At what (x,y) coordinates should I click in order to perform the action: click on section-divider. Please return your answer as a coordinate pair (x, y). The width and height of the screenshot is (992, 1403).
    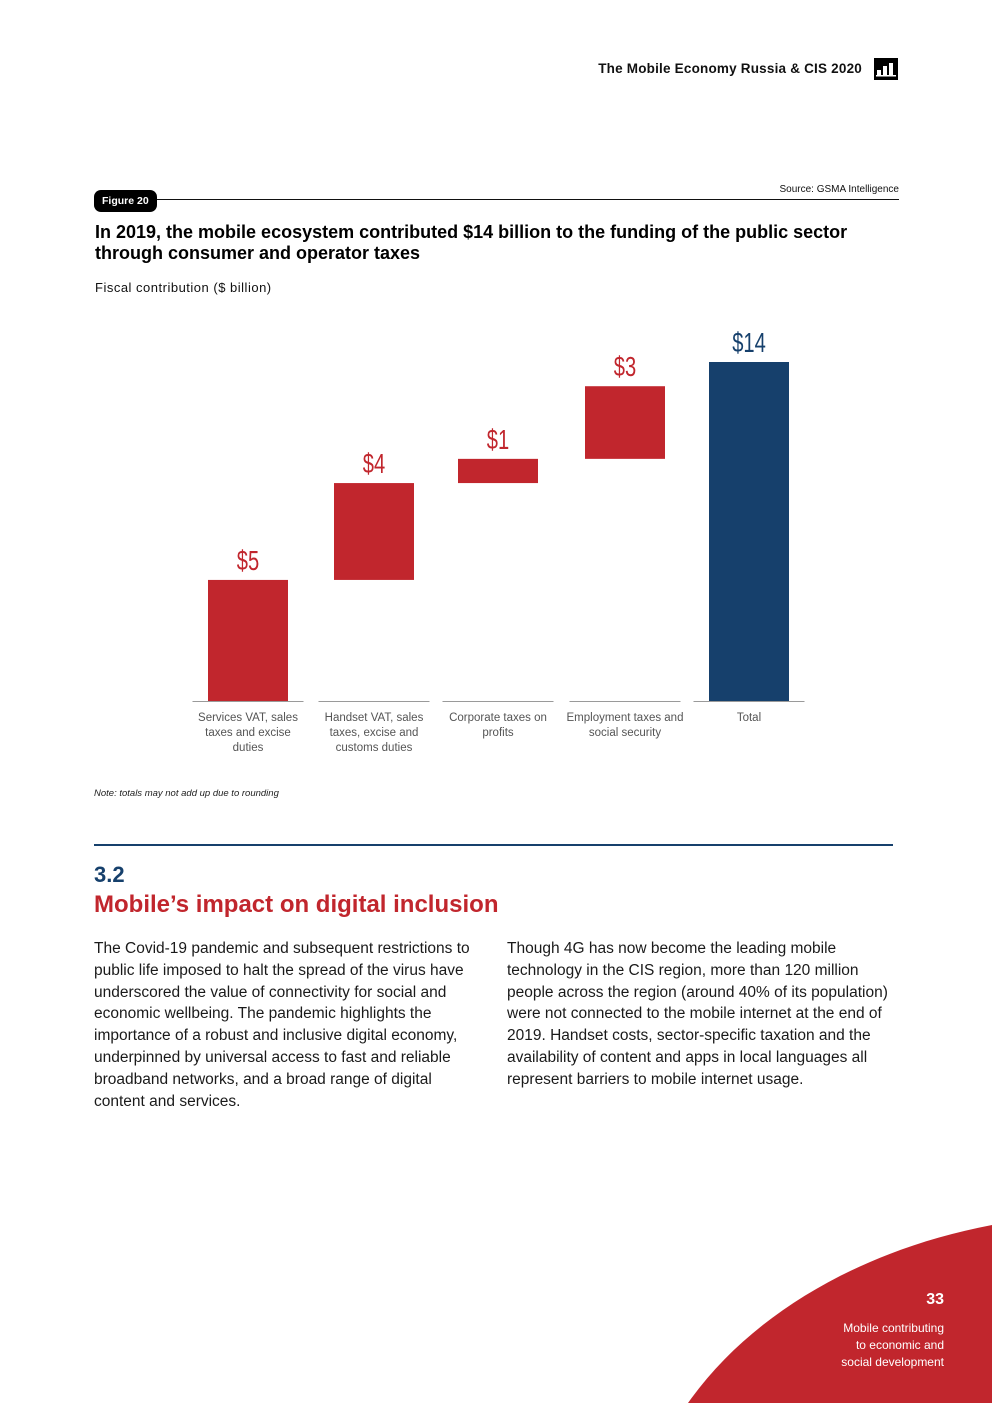
    Looking at the image, I should click on (493, 845).